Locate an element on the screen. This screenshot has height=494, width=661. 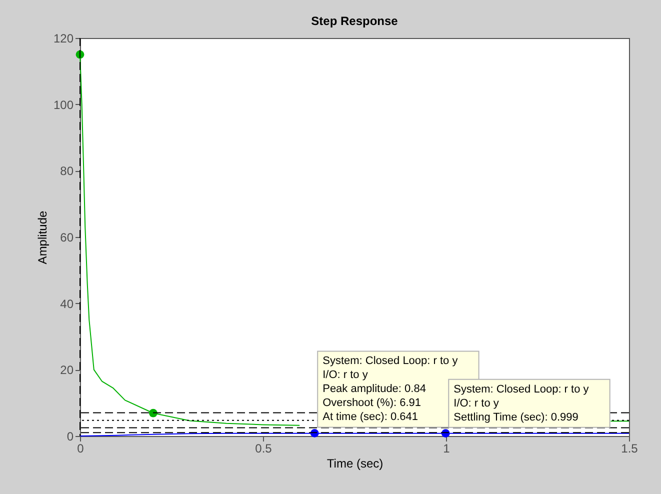
y-tick-label: 20 is located at coordinates (67, 370).